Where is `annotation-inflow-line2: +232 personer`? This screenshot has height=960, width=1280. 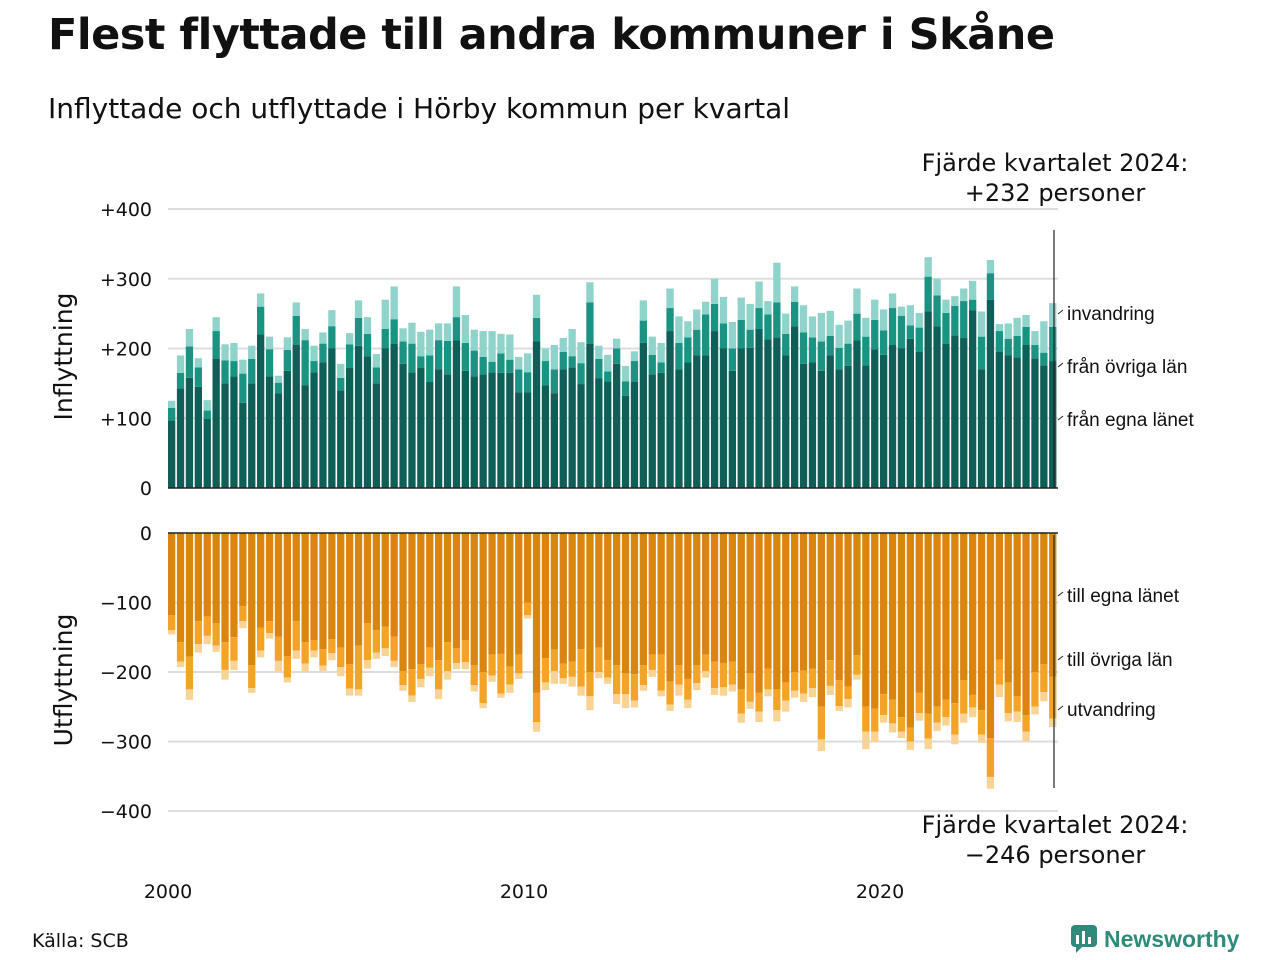
annotation-inflow-line2: +232 personer is located at coordinates (1055, 193).